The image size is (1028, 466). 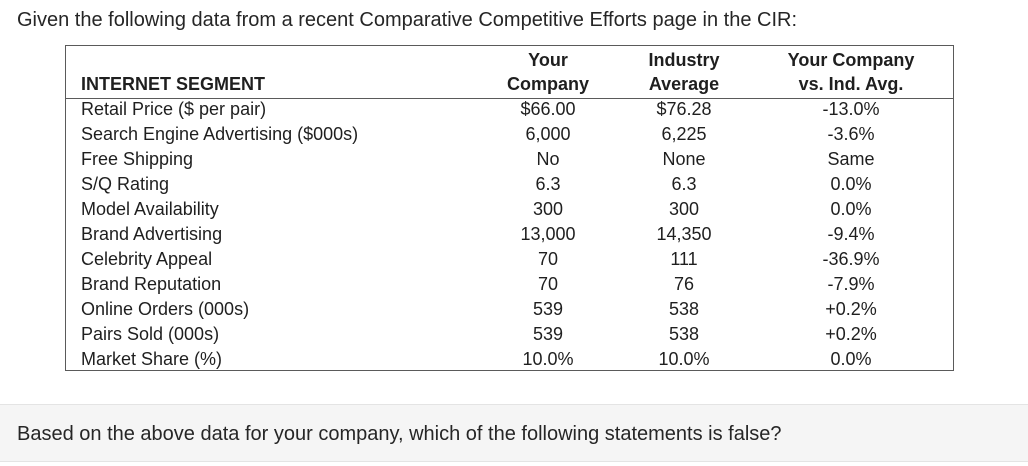 What do you see at coordinates (851, 60) in the screenshot?
I see `header-vs-average-line1: Your Company` at bounding box center [851, 60].